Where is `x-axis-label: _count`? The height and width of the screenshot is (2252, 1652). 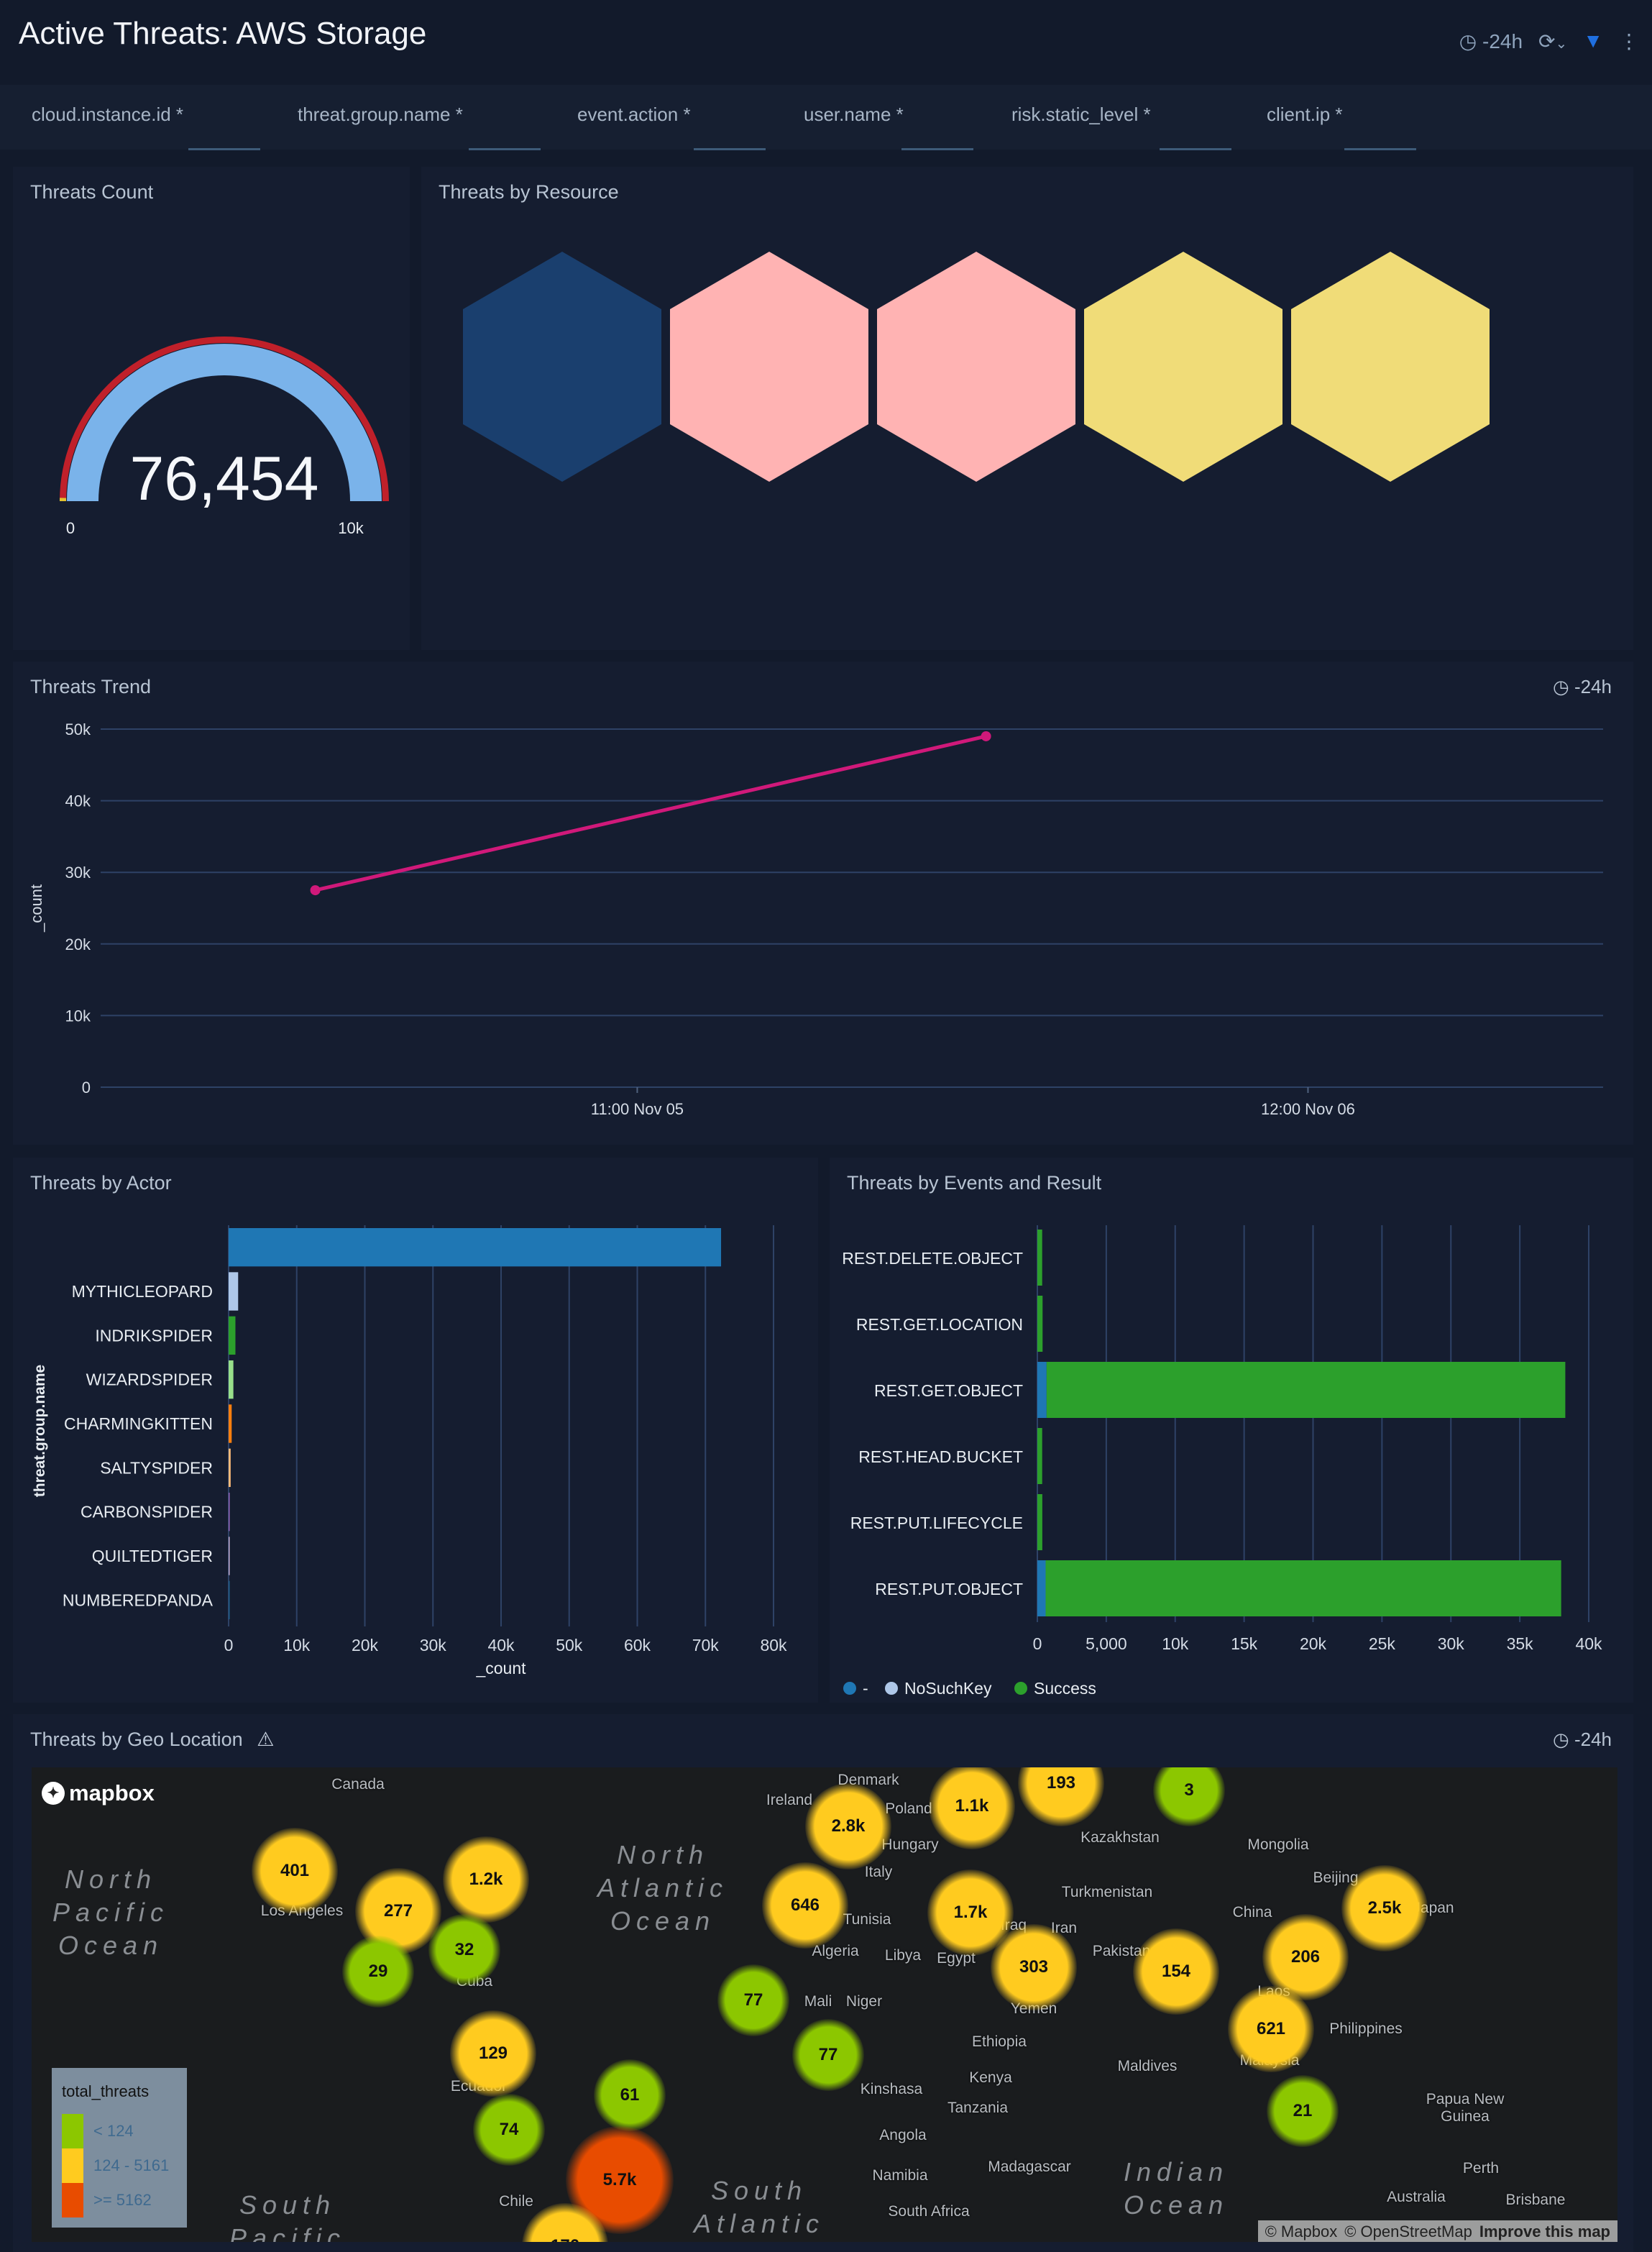
x-axis-label: _count is located at coordinates (500, 1668).